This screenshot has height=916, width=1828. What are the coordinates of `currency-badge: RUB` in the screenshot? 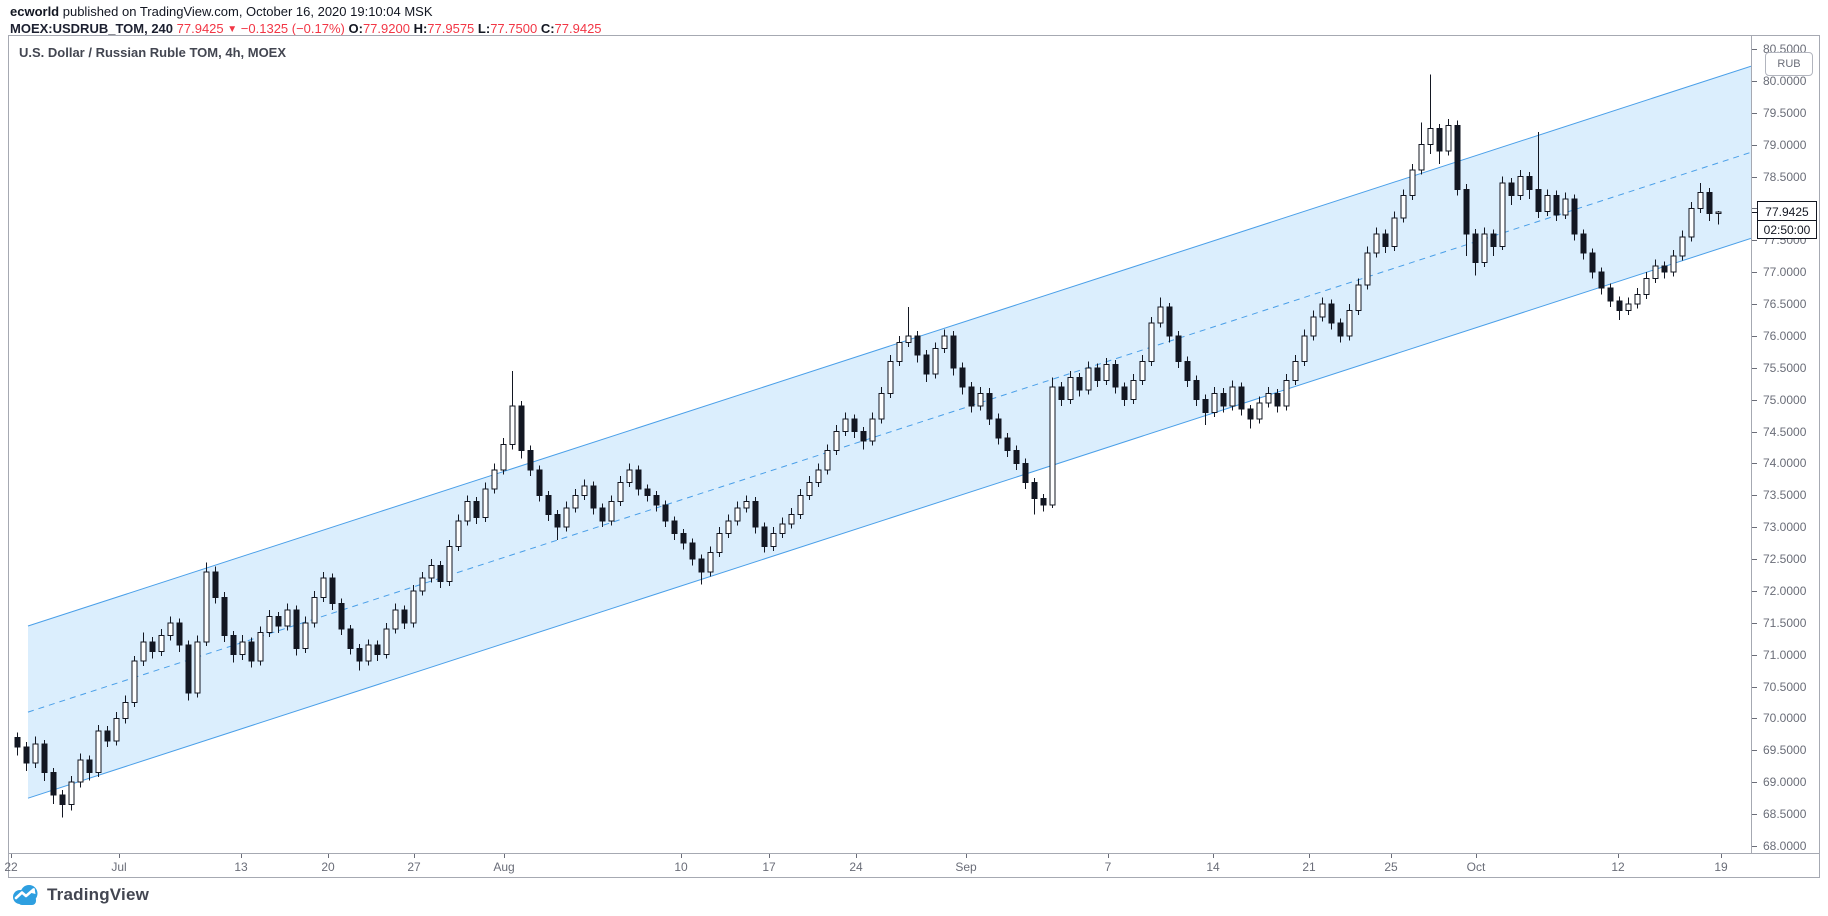 It's located at (1789, 64).